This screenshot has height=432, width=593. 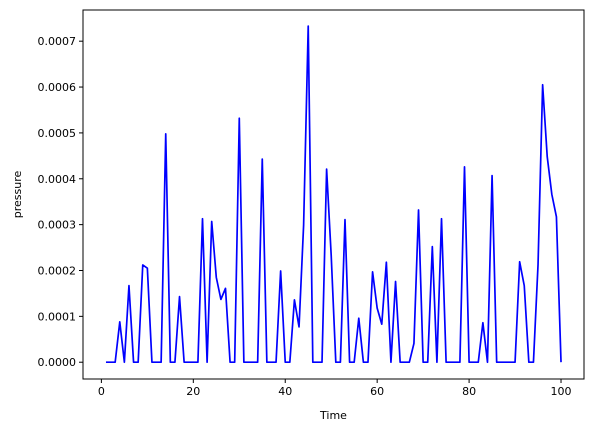 What do you see at coordinates (57, 270) in the screenshot?
I see `y-tick-label: 0.0002` at bounding box center [57, 270].